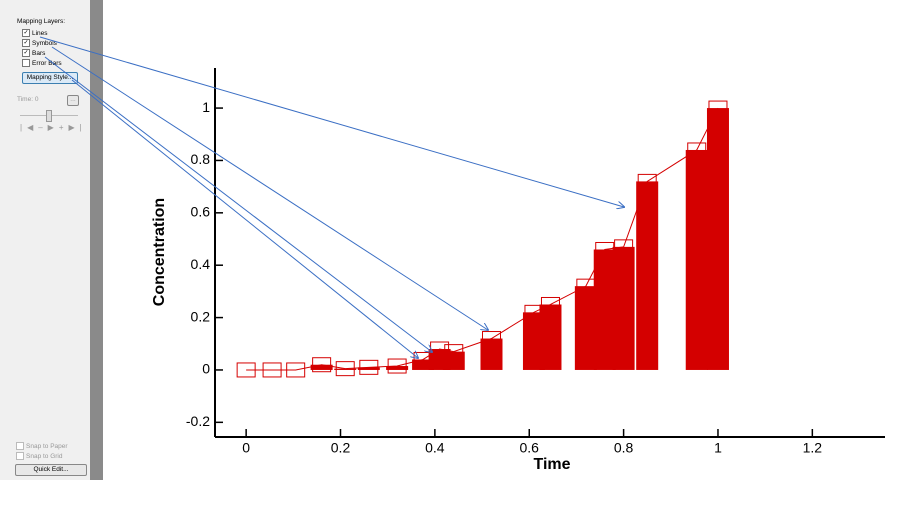 The width and height of the screenshot is (922, 509). I want to click on x-axis-label: Time, so click(551, 464).